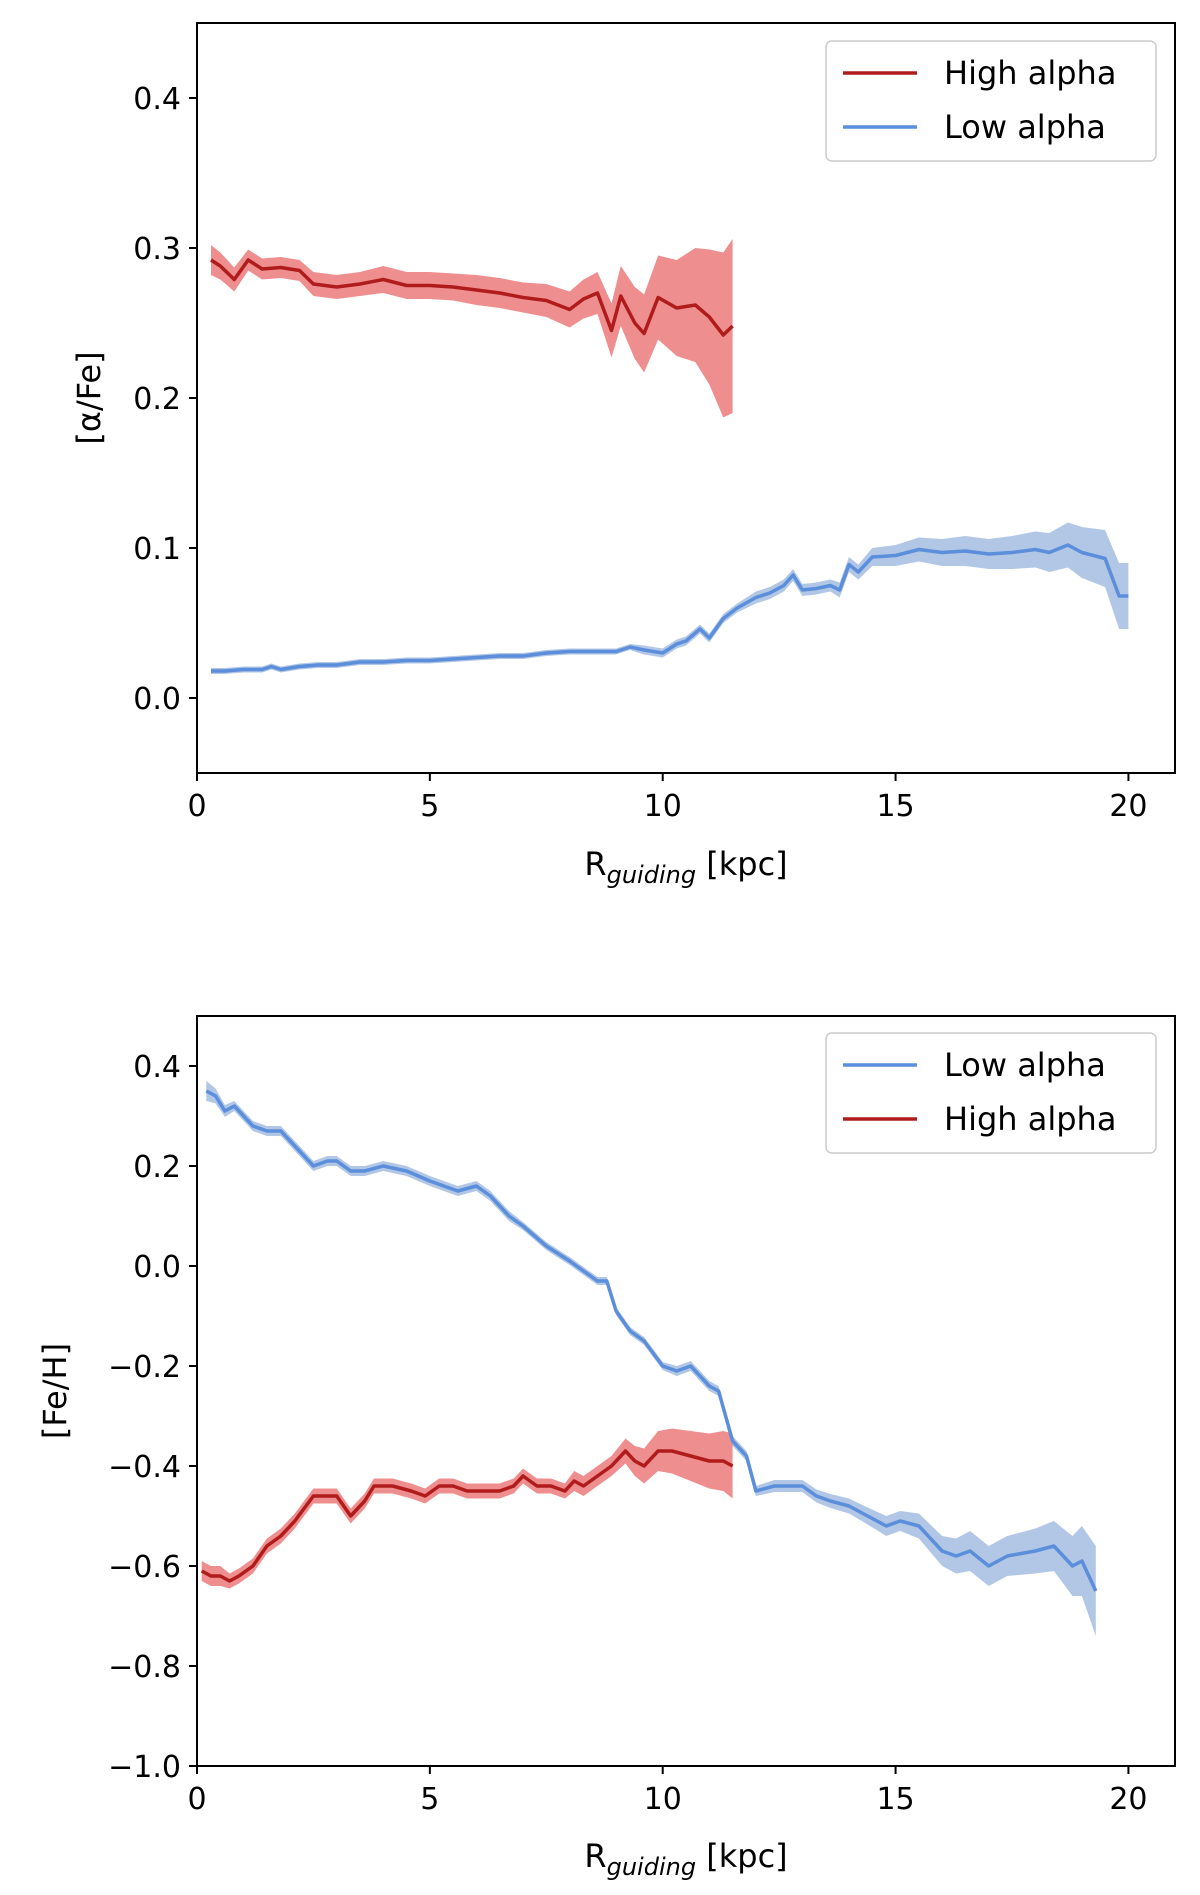 This screenshot has width=1200, height=1895. I want to click on alpha-fe-xtick-label: 10, so click(663, 806).